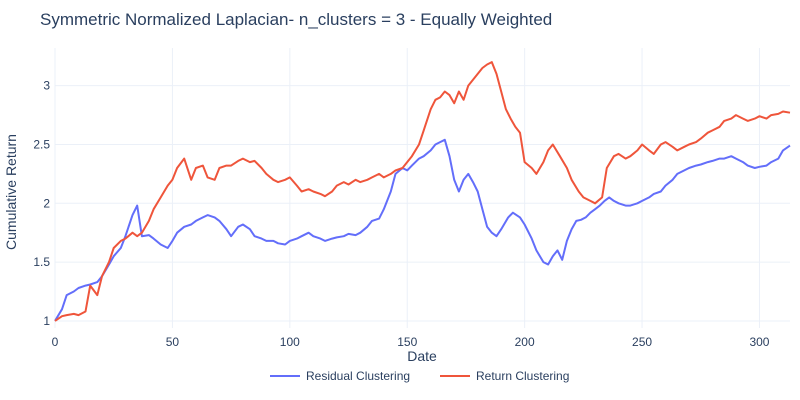 Image resolution: width=800 pixels, height=400 pixels. Describe the element at coordinates (290, 342) in the screenshot. I see `x-tick-label: 100` at that location.